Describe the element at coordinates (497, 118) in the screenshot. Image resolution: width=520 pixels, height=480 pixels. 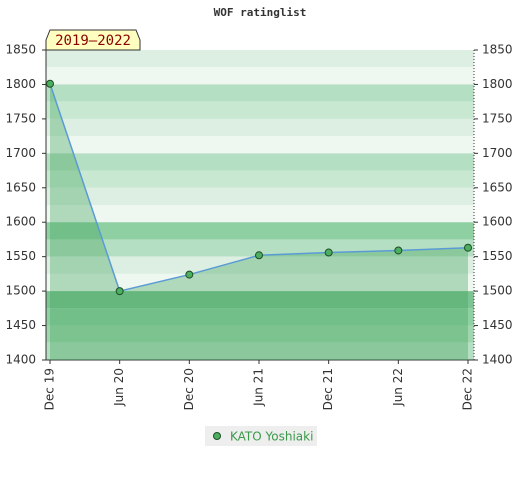
I see `y-tick-label-right: 1750` at that location.